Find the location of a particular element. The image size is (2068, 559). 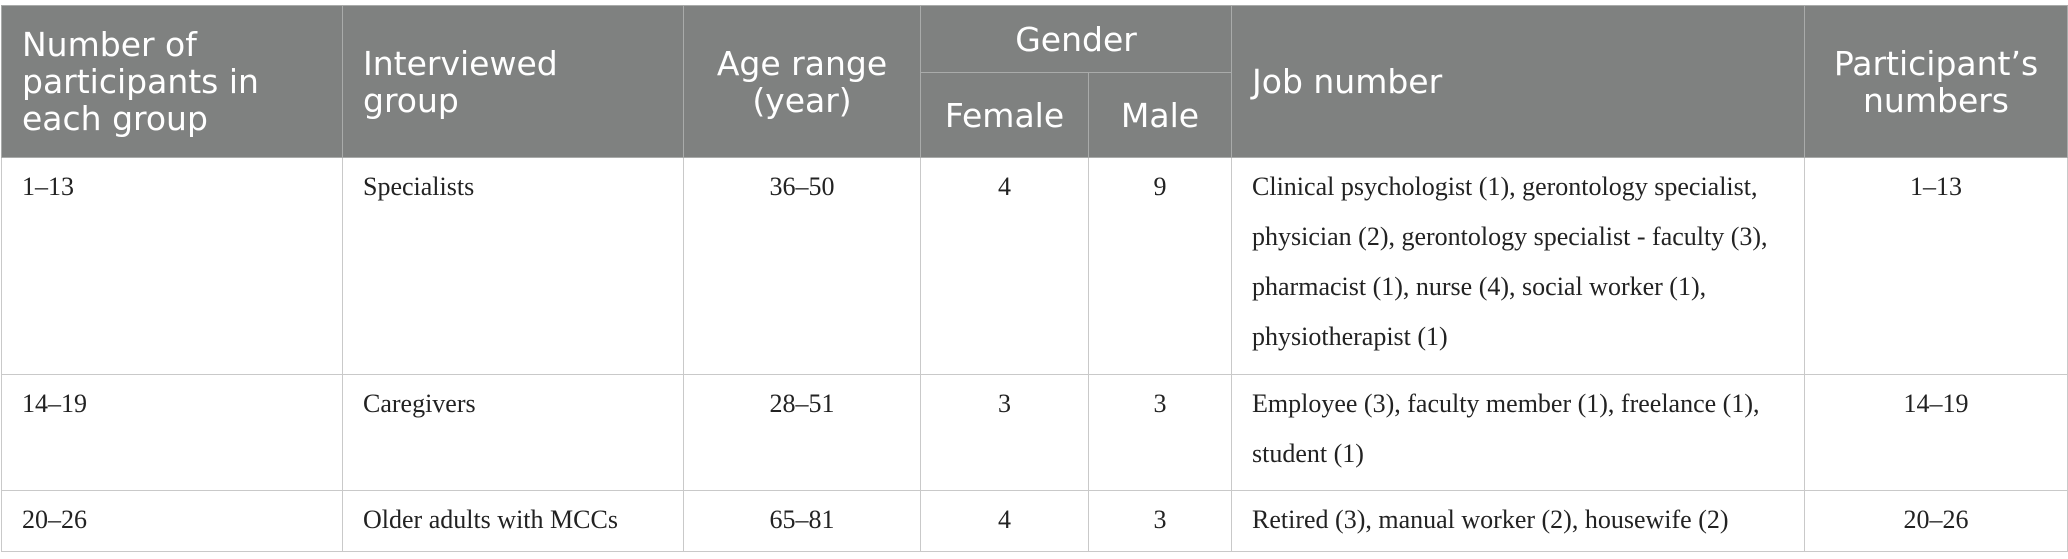

cell-group: Older adults with MCCs is located at coordinates (513, 521).